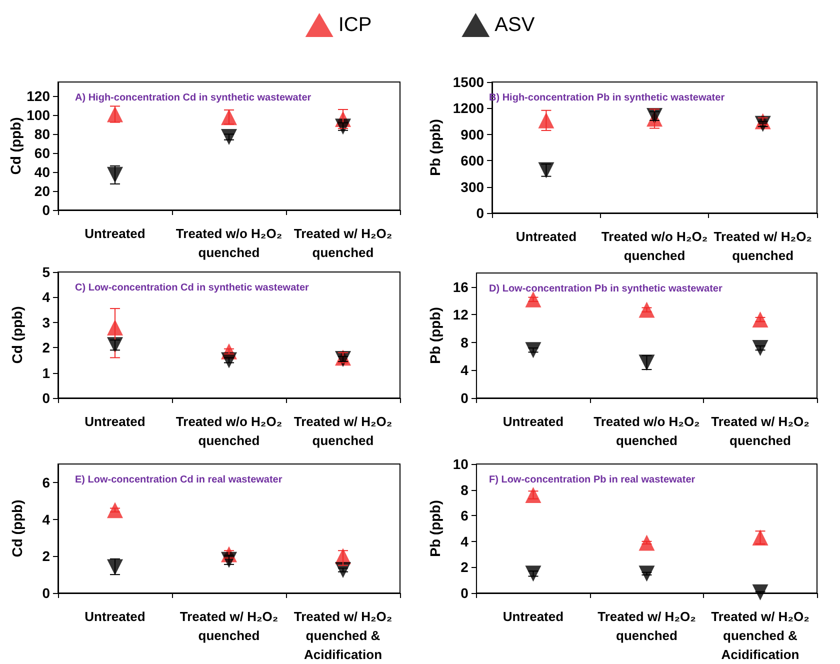  Describe the element at coordinates (472, 186) in the screenshot. I see `y-tick-label: 300` at that location.